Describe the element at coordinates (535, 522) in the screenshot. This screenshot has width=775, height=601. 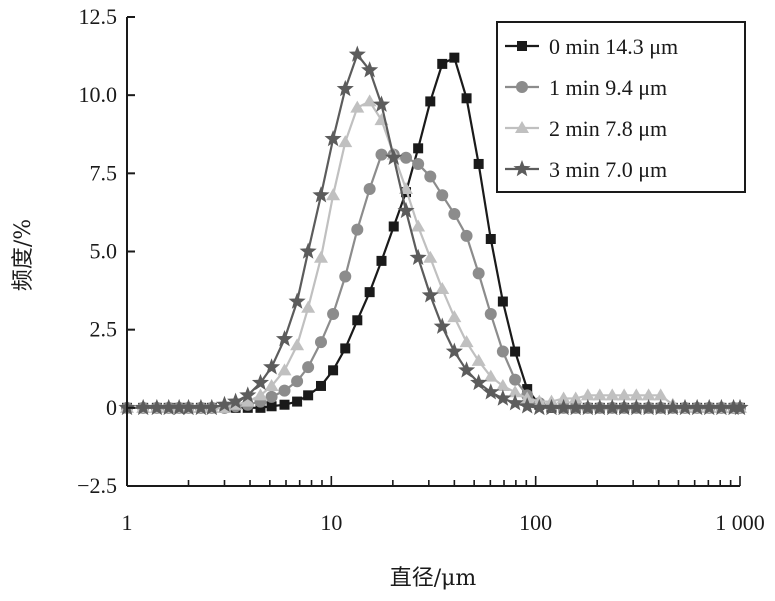
I see `x-tick-label: 100` at that location.